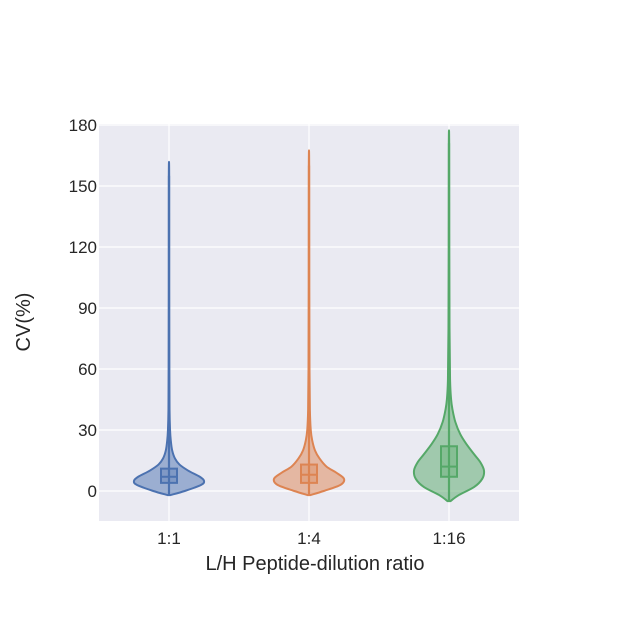 The image size is (619, 621). Describe the element at coordinates (87, 430) in the screenshot. I see `y-tick-label: 30` at that location.